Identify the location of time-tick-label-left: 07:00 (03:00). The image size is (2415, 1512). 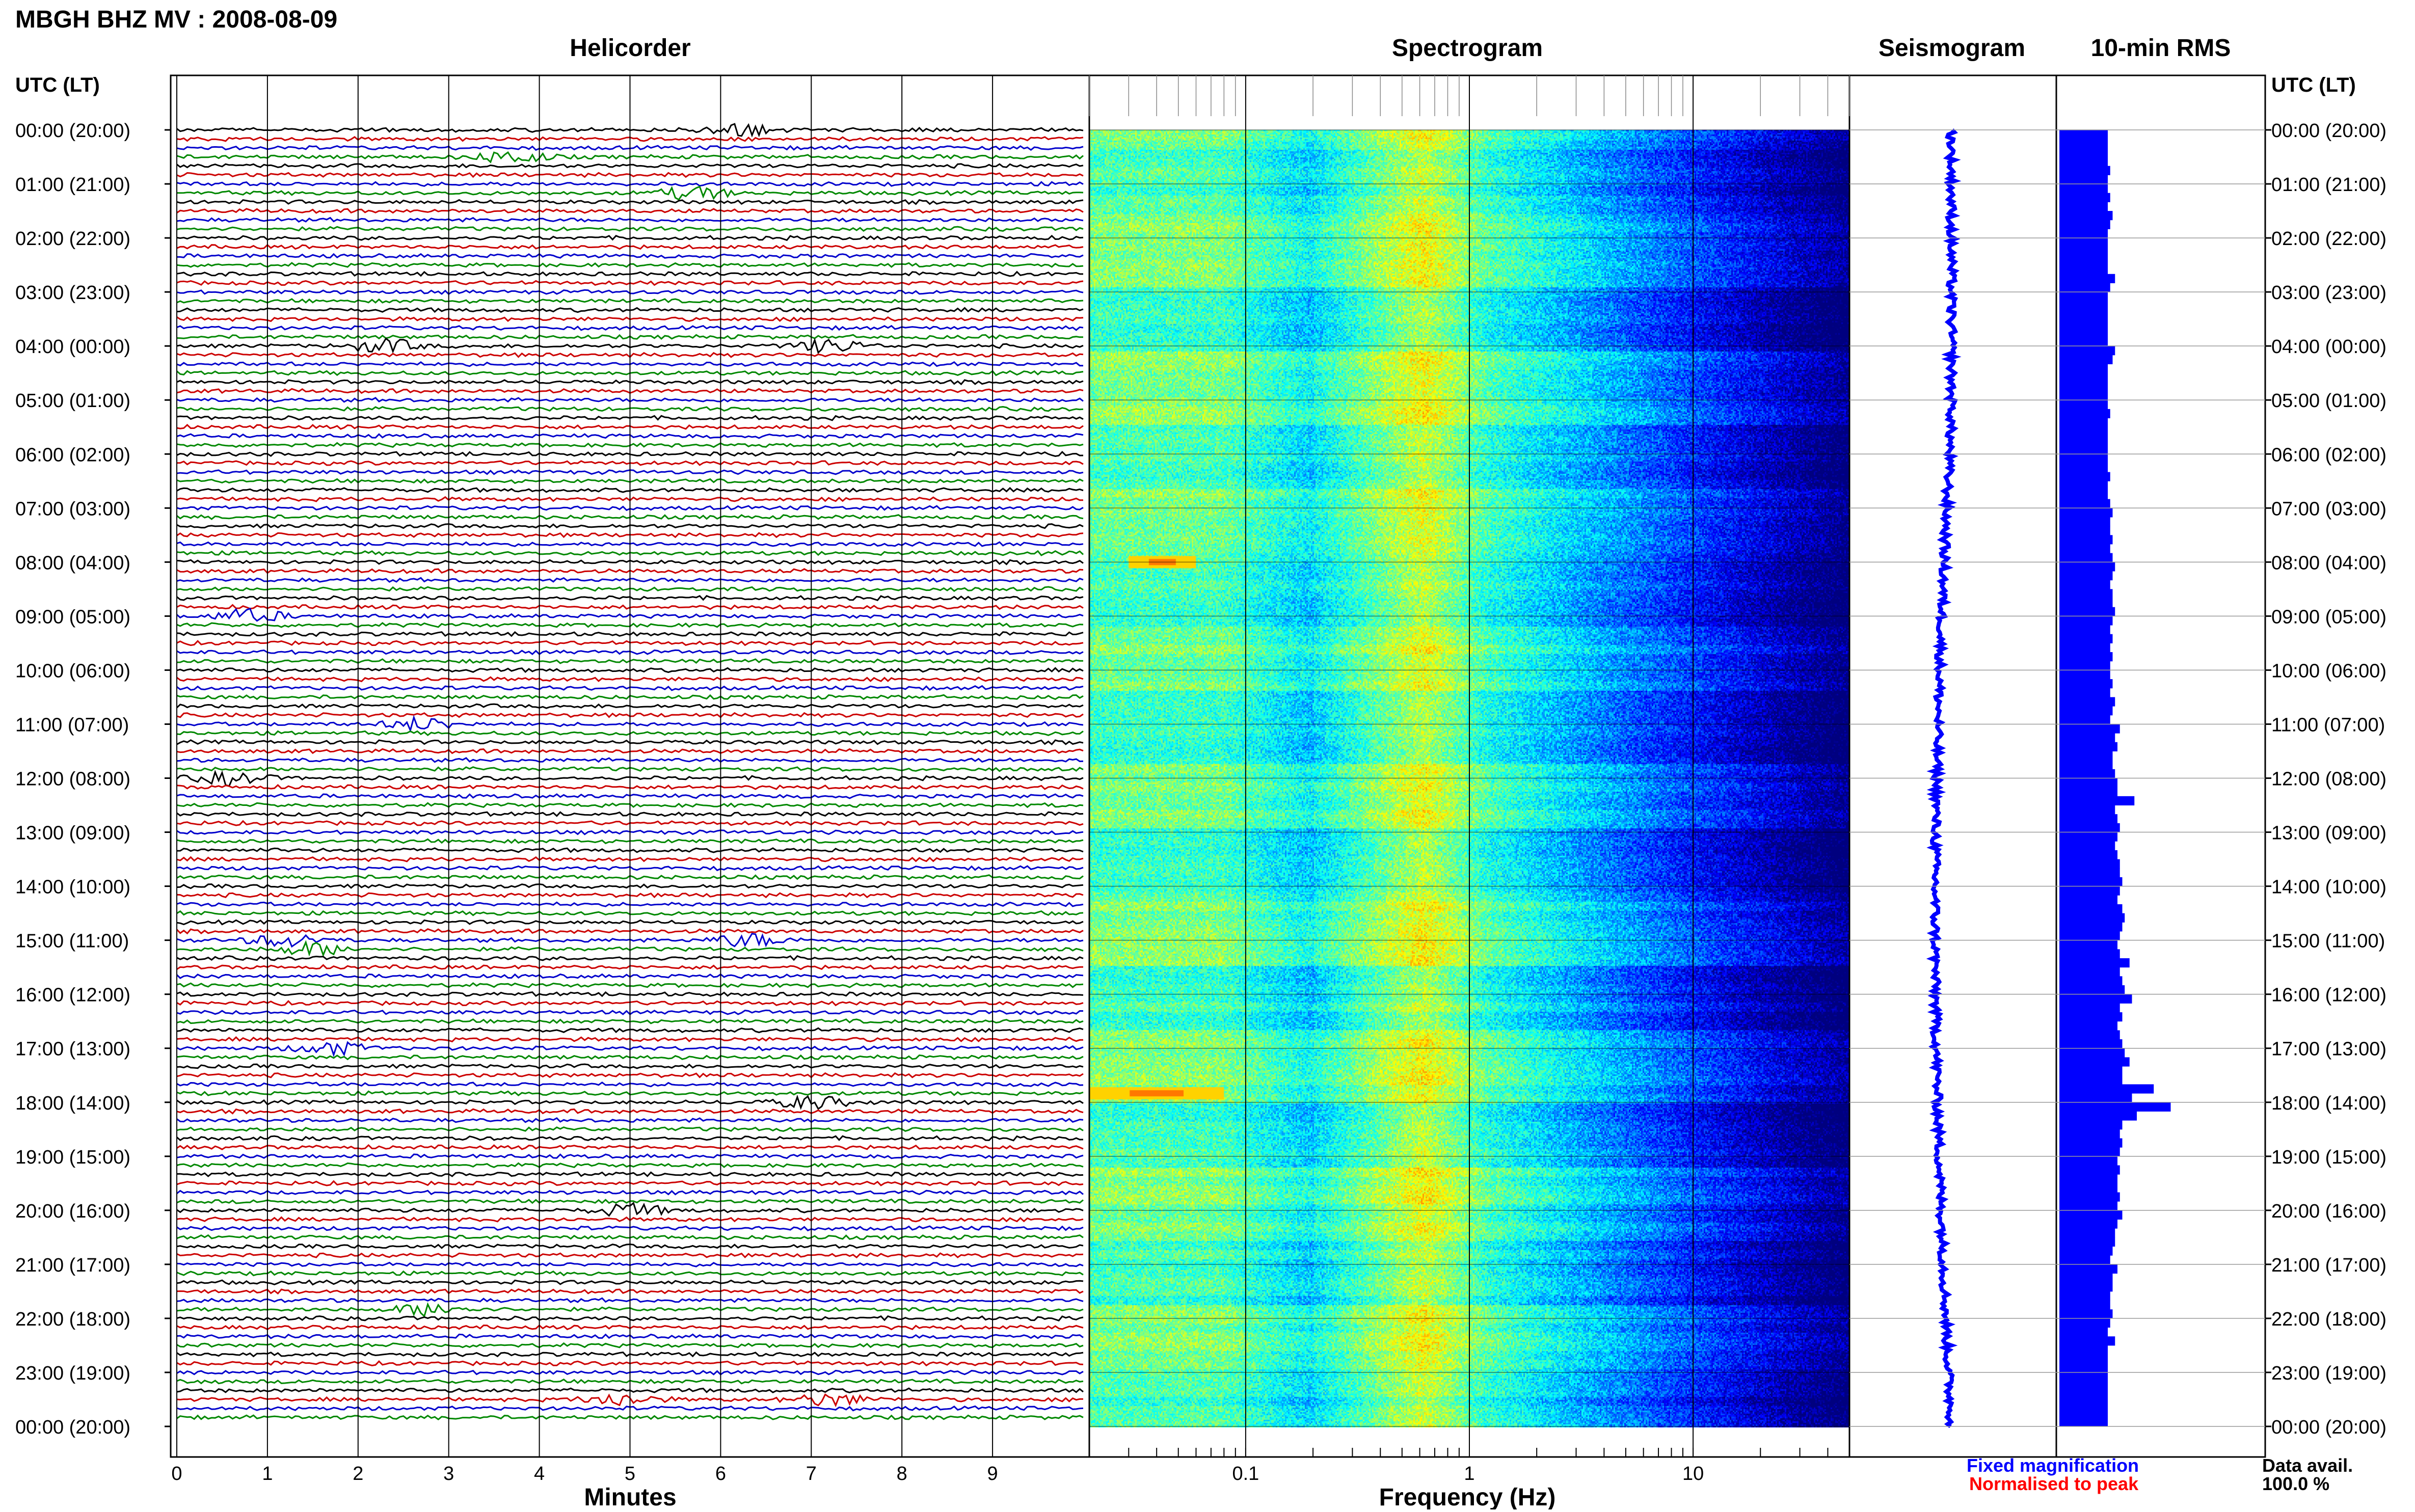
(72, 509).